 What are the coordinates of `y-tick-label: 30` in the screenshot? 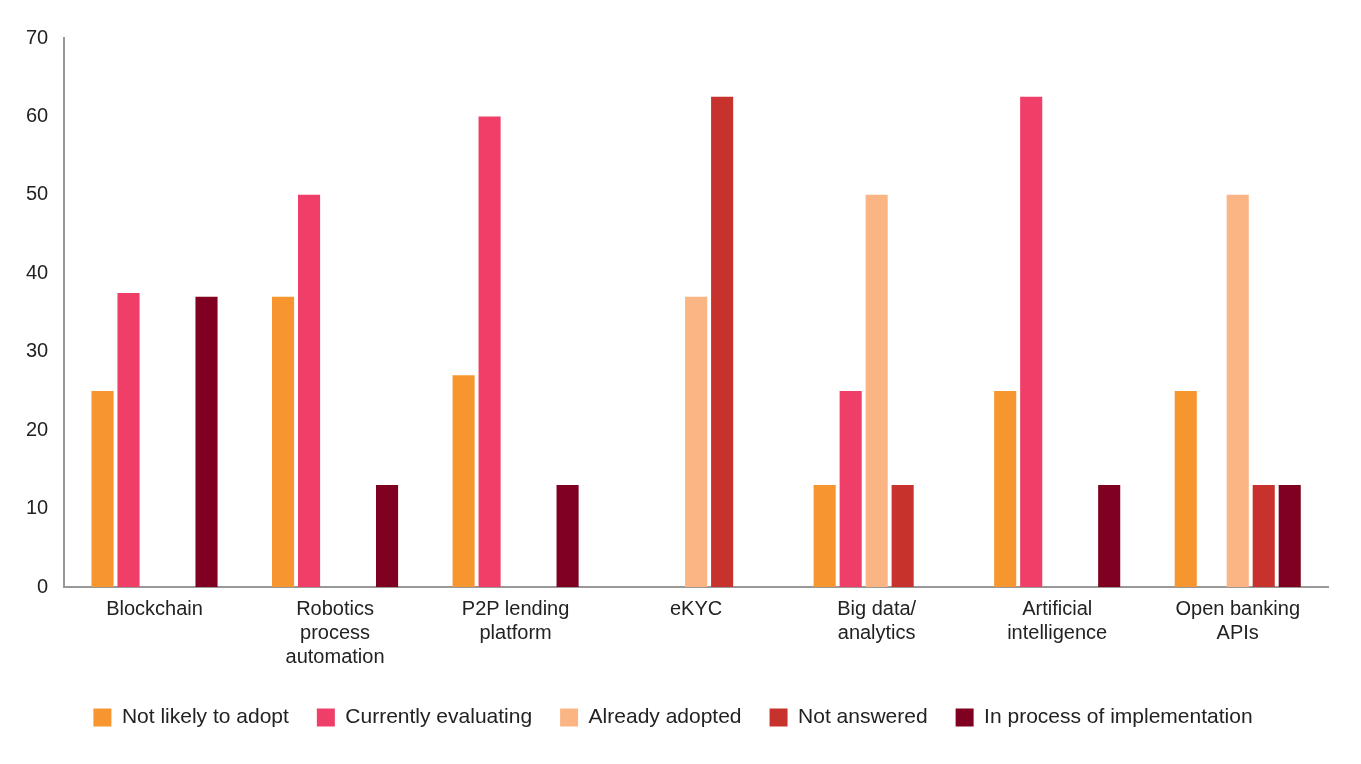 It's located at (37, 350).